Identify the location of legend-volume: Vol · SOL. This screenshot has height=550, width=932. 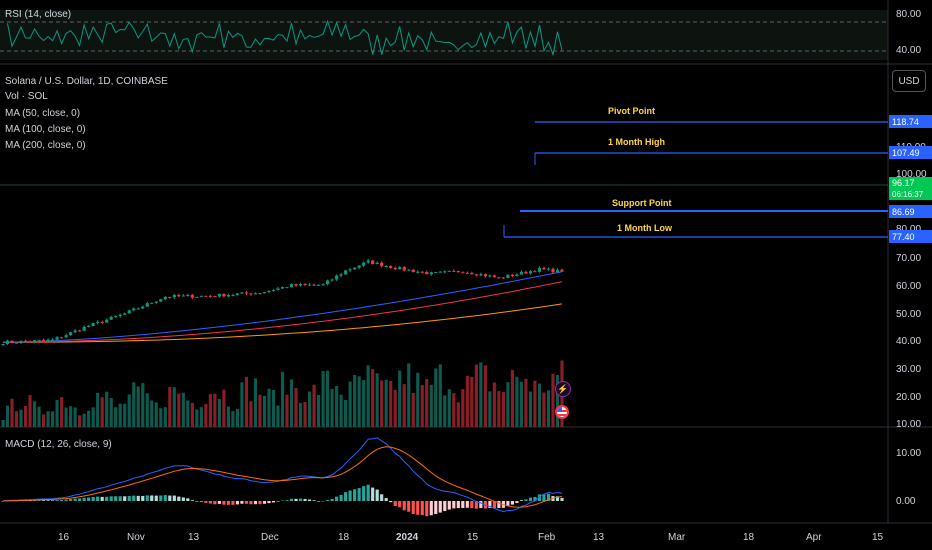
(26, 96).